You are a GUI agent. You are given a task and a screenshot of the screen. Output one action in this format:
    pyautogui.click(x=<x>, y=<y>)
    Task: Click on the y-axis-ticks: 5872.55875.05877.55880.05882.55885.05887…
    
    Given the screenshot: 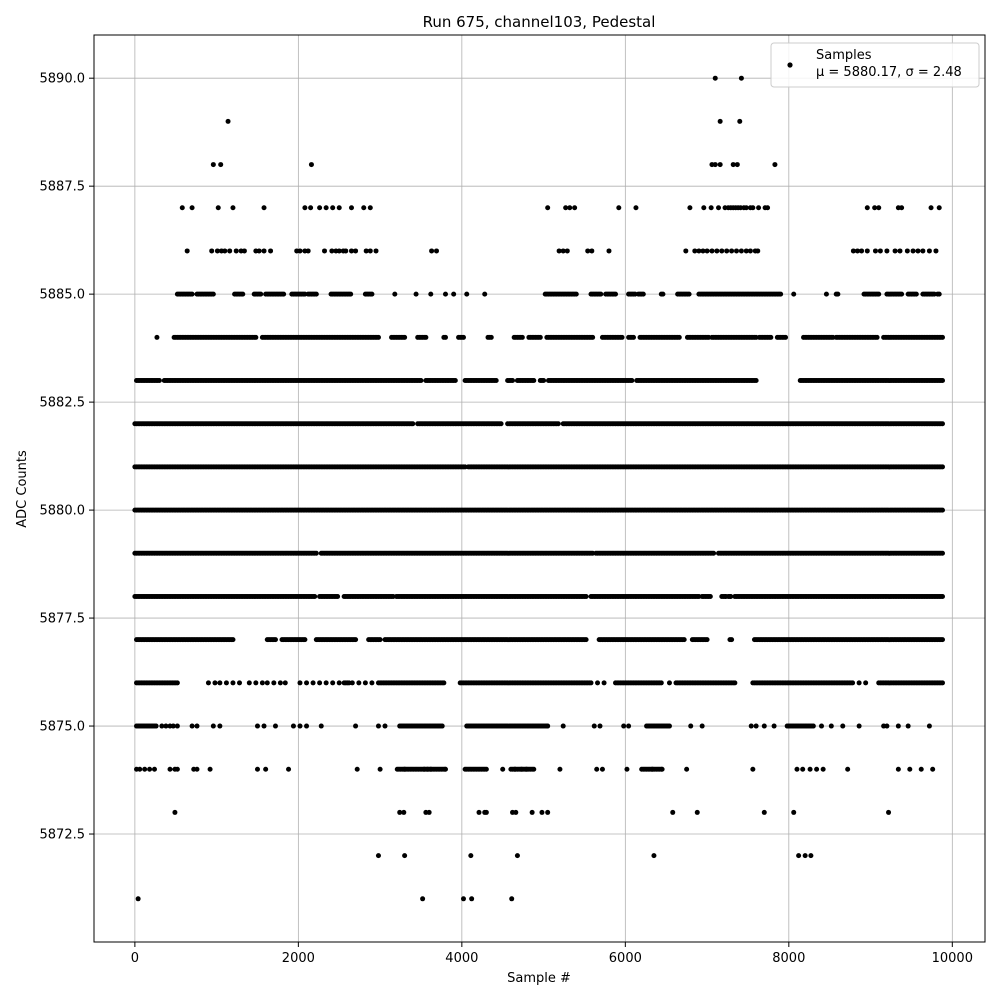 What is the action you would take?
    pyautogui.click(x=67, y=457)
    